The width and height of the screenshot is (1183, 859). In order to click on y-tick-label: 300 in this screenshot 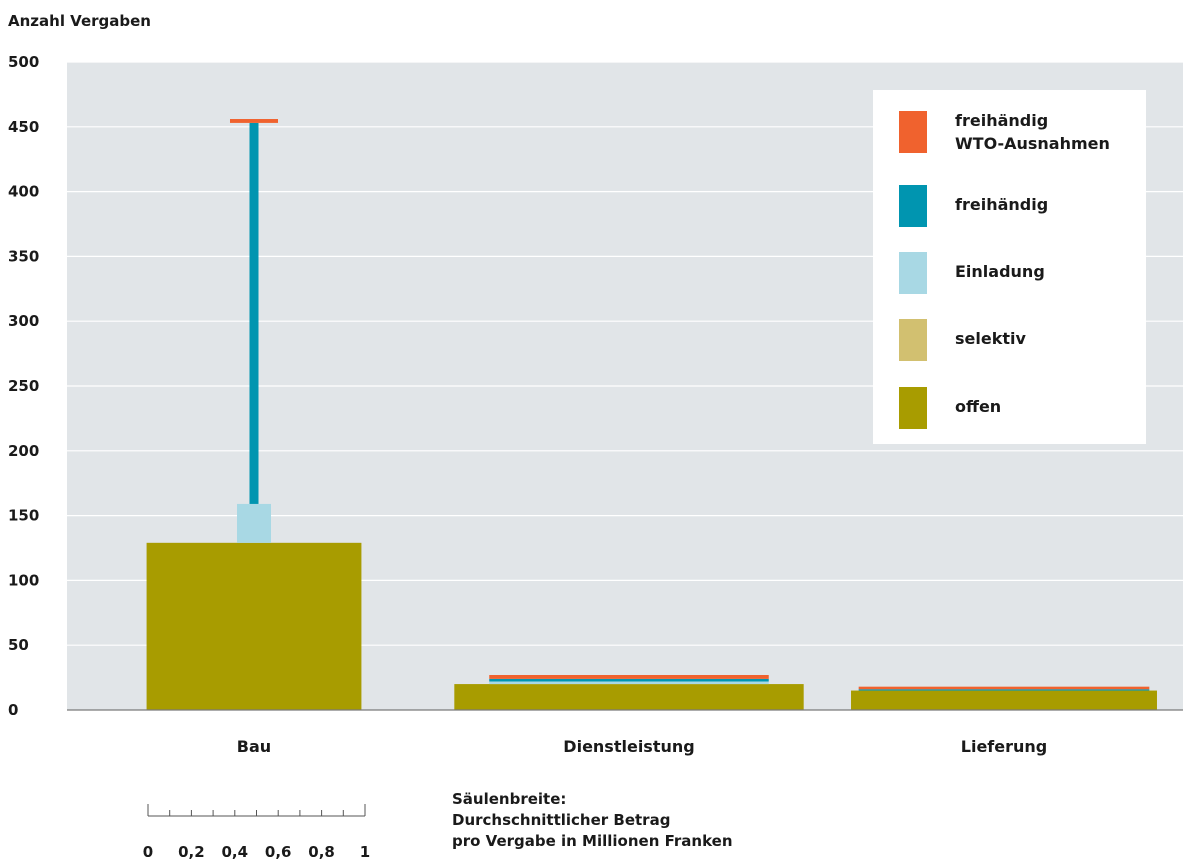, I will do `click(23, 321)`.